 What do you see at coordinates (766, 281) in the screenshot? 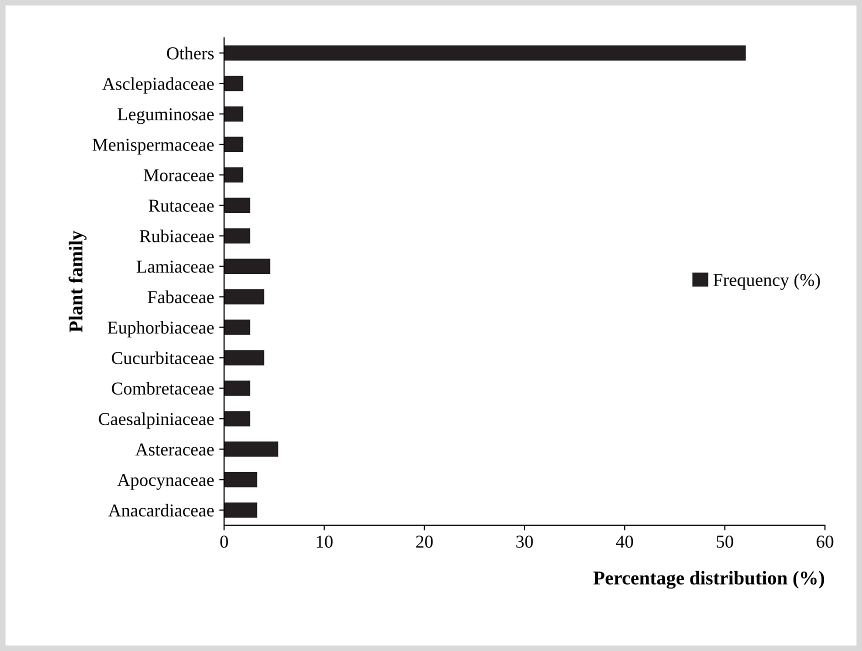
I see `legend-label: Frequency (%)` at bounding box center [766, 281].